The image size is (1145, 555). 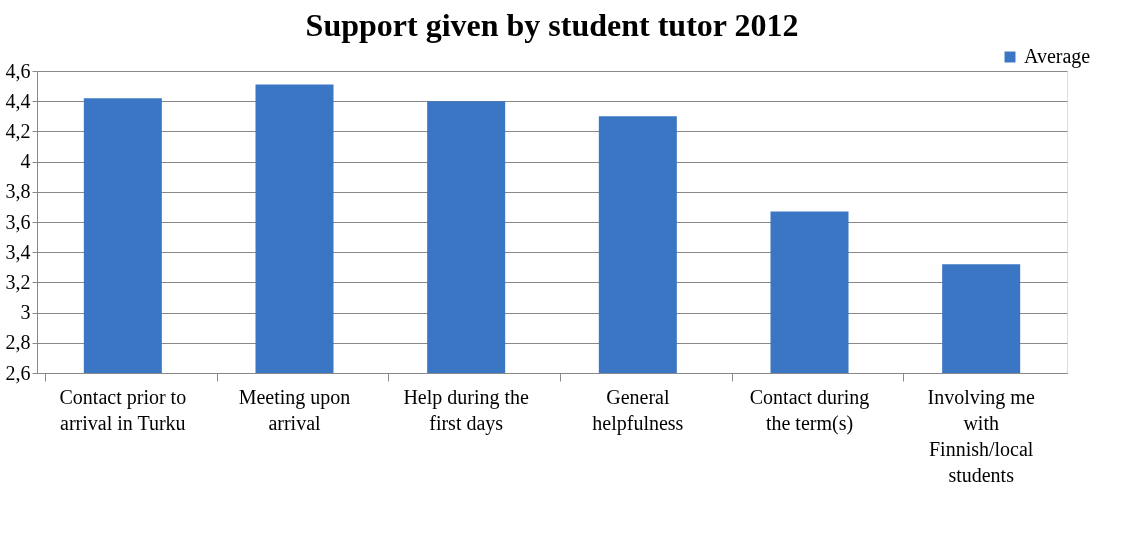 What do you see at coordinates (18, 221) in the screenshot?
I see `y-tick-label: 3,6` at bounding box center [18, 221].